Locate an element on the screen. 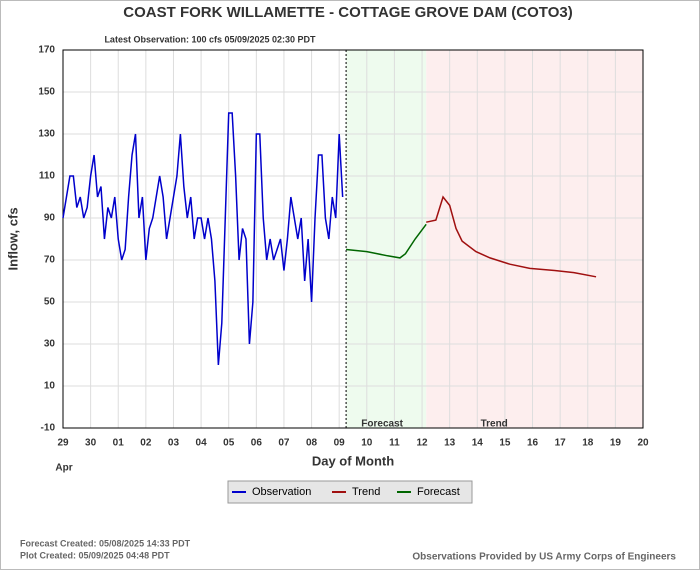 The height and width of the screenshot is (570, 700). region-label: Trend is located at coordinates (494, 424).